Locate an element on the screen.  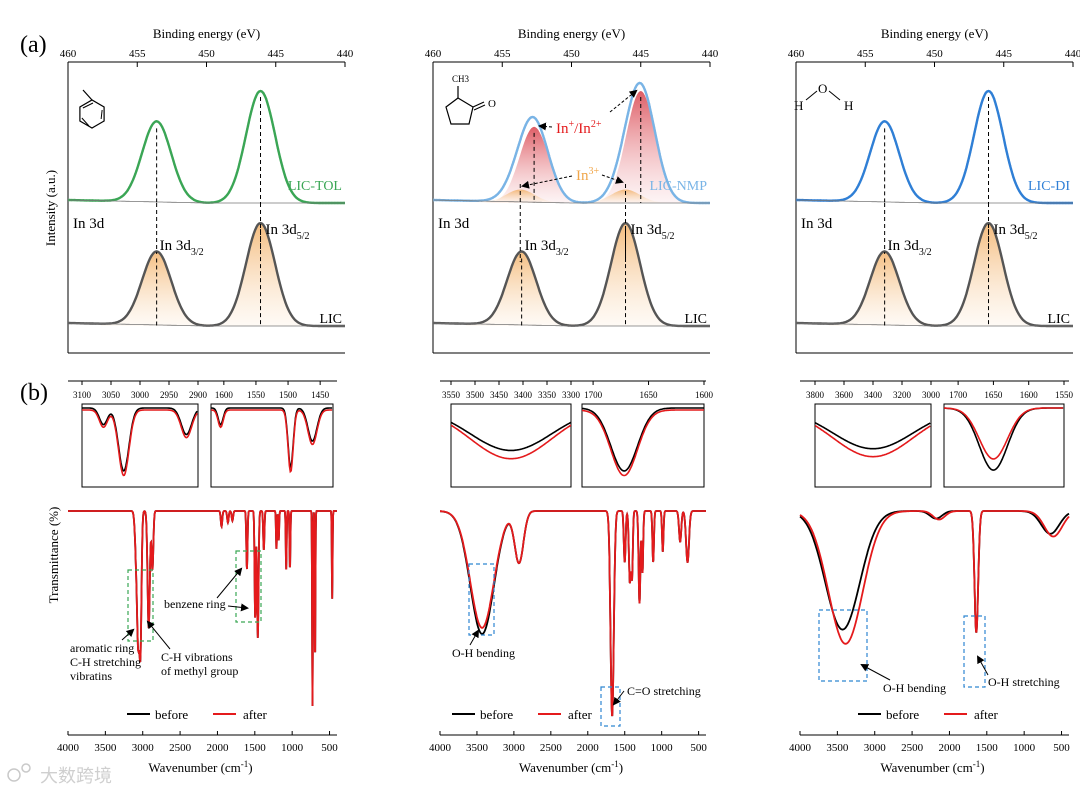
in3d52-label: In 3d5/2 is located at coordinates (1016, 232).